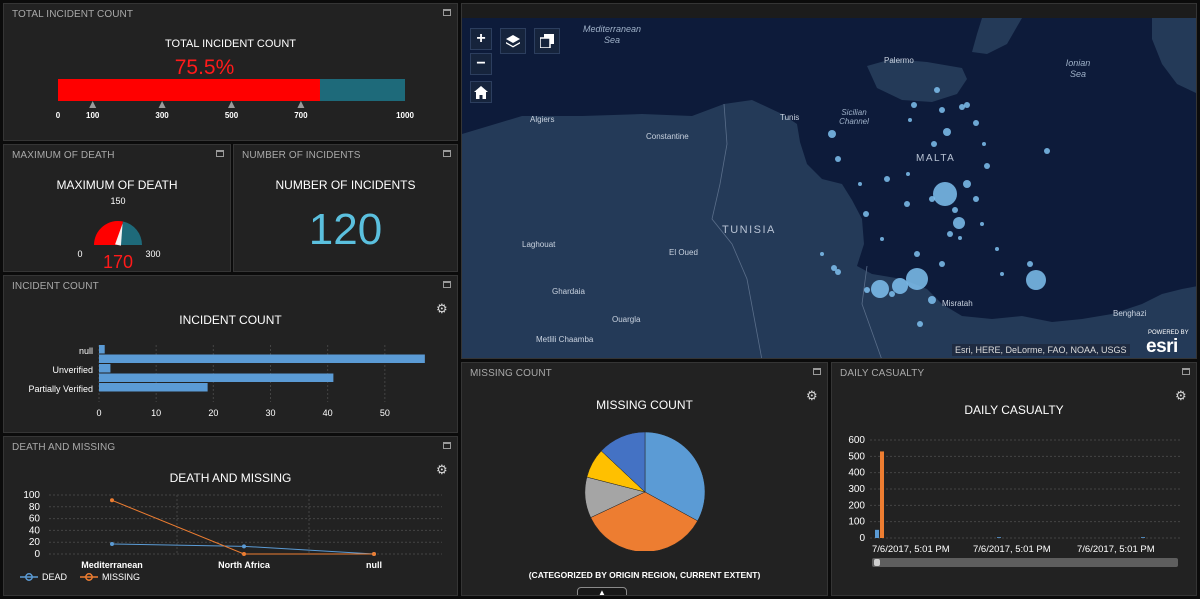 This screenshot has width=1200, height=599. I want to click on zoom-in-button: +, so click(481, 39).